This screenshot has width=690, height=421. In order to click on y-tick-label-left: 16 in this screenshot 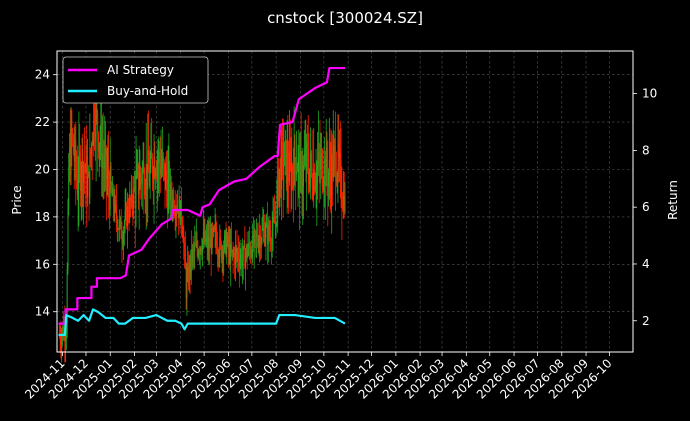, I will do `click(42, 264)`.